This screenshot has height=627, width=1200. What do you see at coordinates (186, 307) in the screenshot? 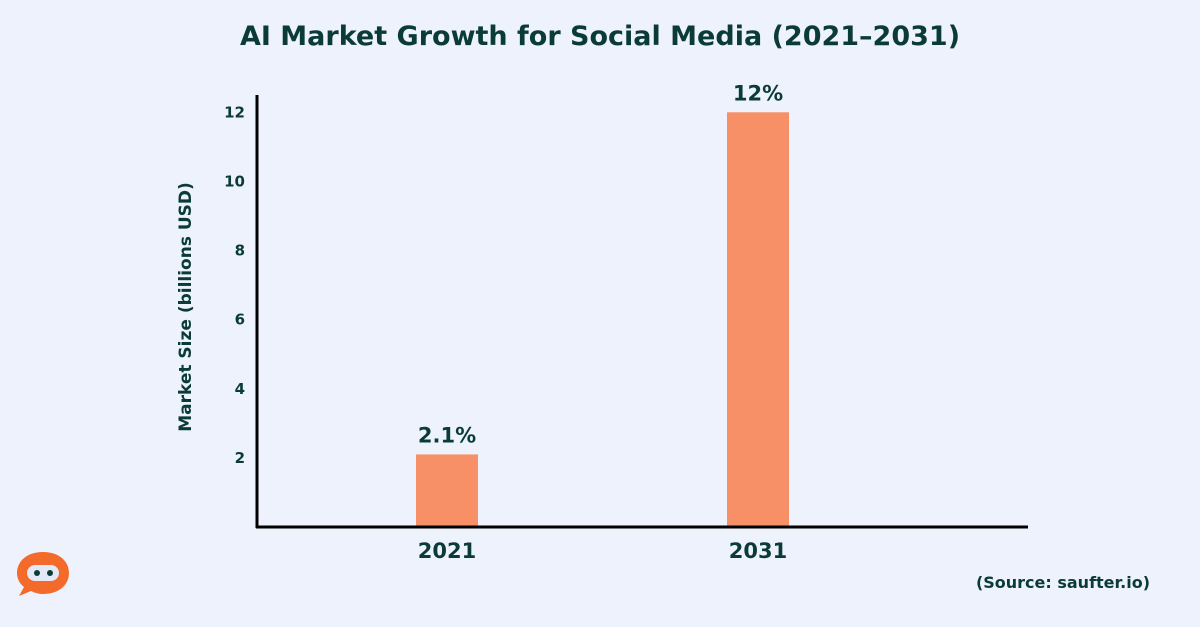
I see `y-axis-label: Market Size (billions USD)` at bounding box center [186, 307].